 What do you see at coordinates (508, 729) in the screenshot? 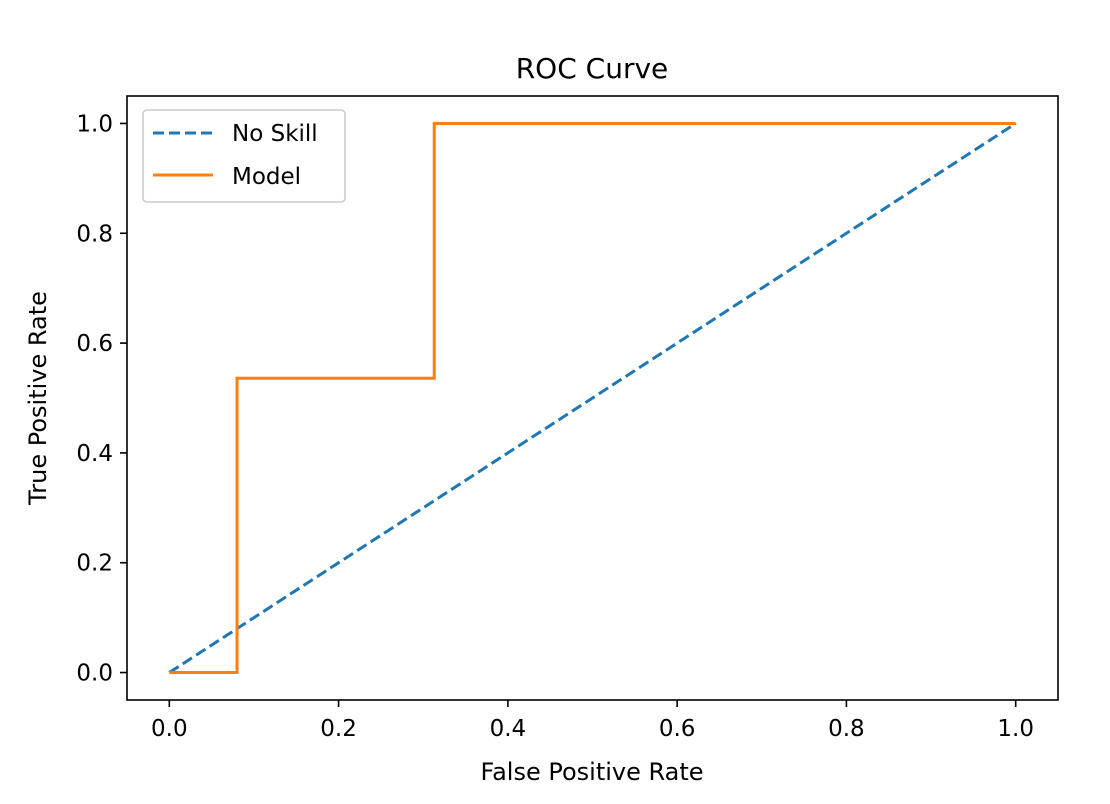
I see `x-tick-label: 0.4` at bounding box center [508, 729].